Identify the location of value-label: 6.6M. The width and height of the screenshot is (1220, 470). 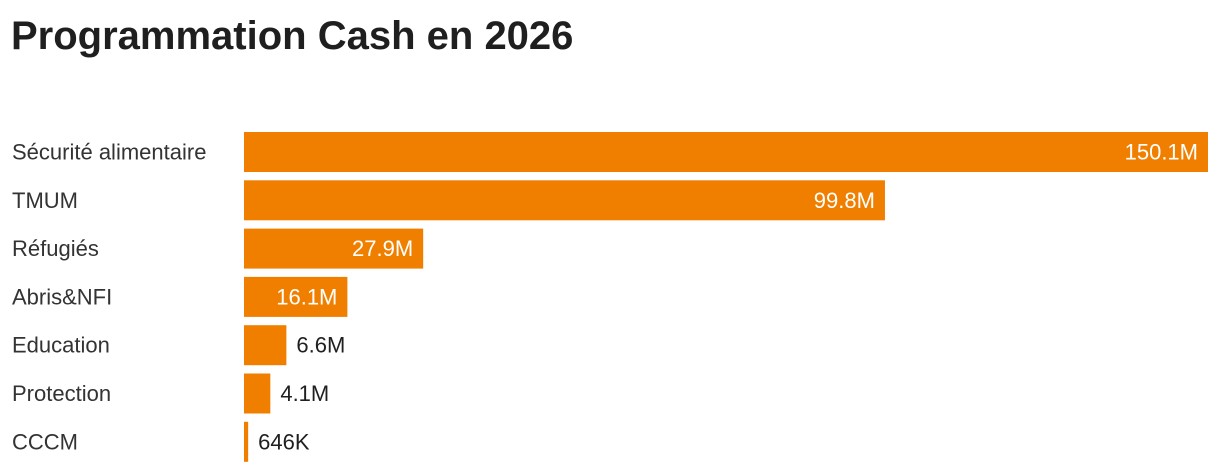
(320, 345).